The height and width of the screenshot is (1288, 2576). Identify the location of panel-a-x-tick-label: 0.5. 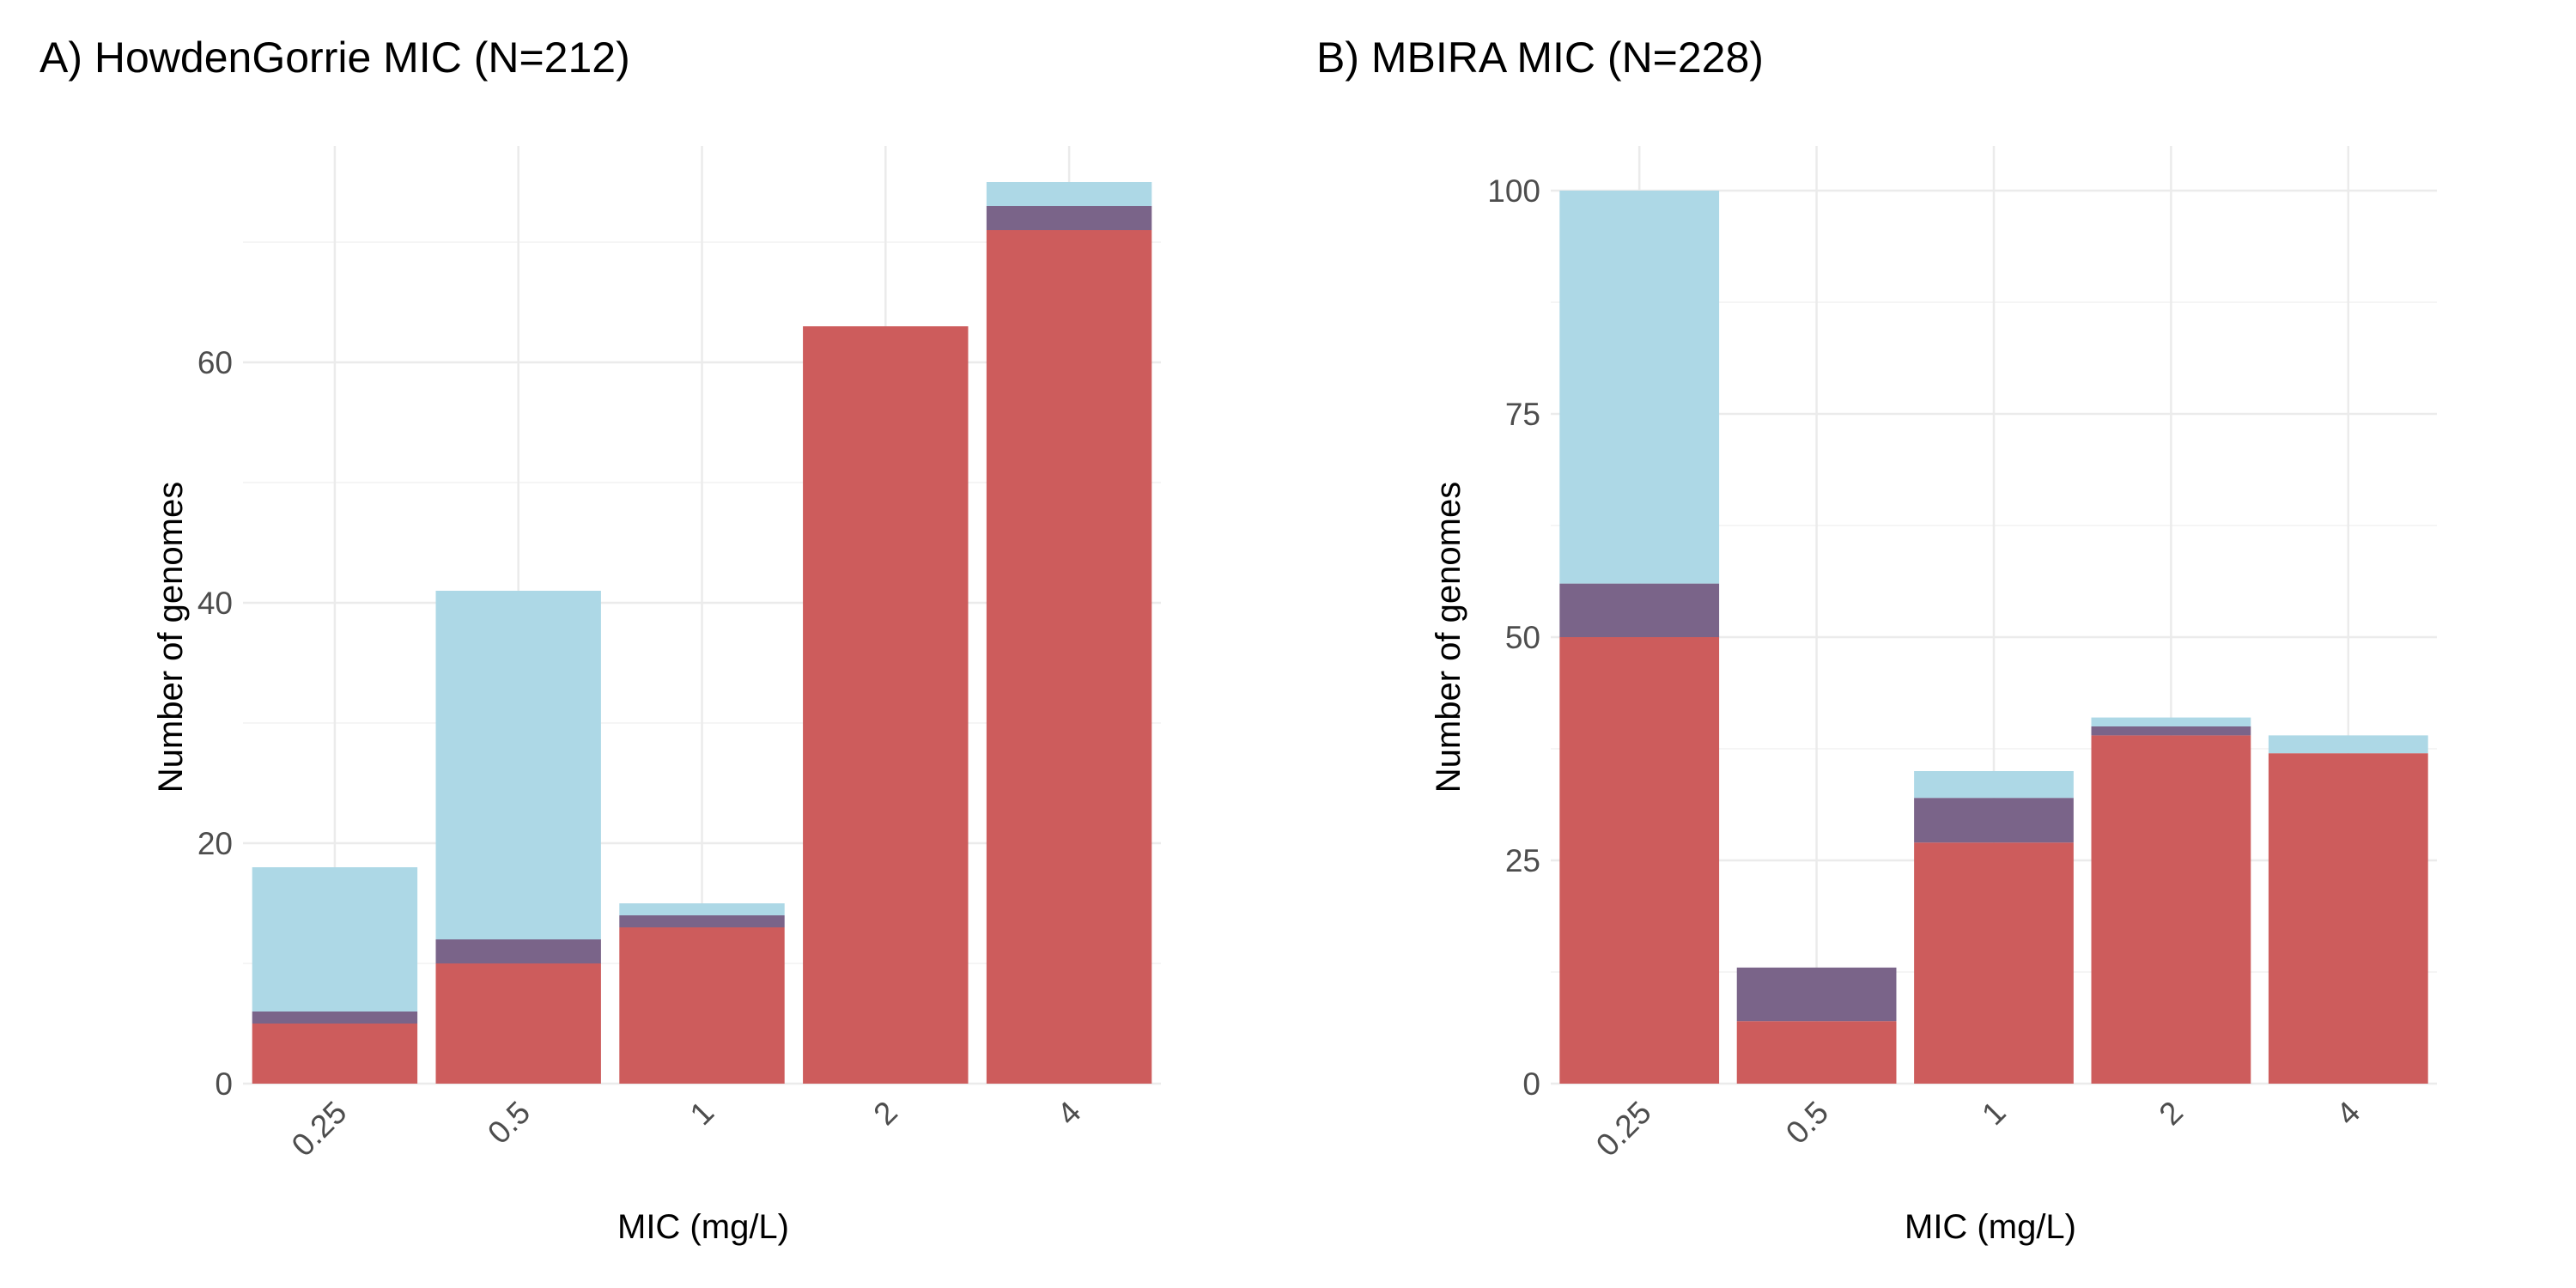
(509, 1123).